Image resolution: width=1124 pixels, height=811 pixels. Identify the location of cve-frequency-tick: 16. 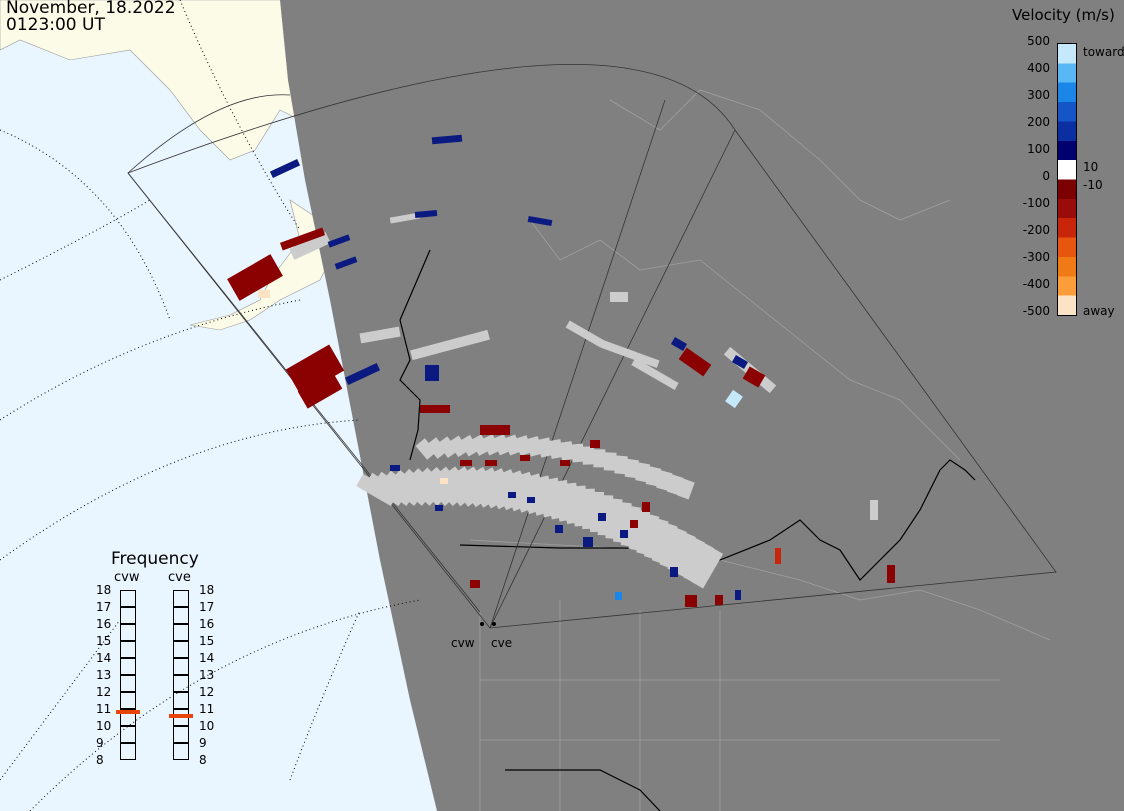
(207, 624).